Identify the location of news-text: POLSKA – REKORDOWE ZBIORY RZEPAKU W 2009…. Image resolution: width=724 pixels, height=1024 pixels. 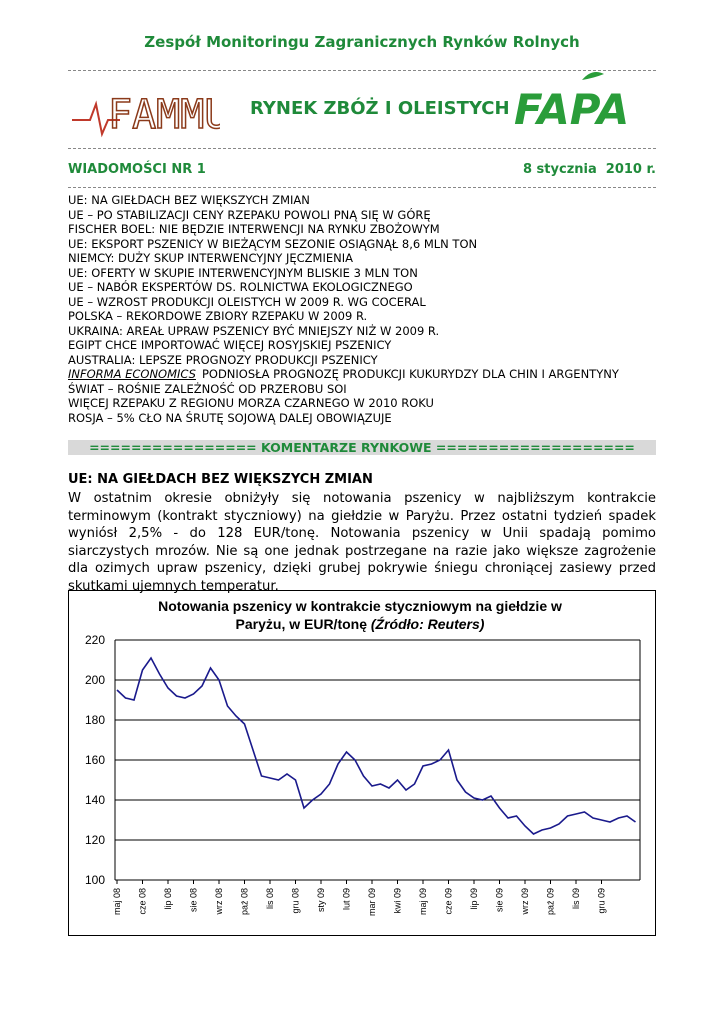
(218, 316).